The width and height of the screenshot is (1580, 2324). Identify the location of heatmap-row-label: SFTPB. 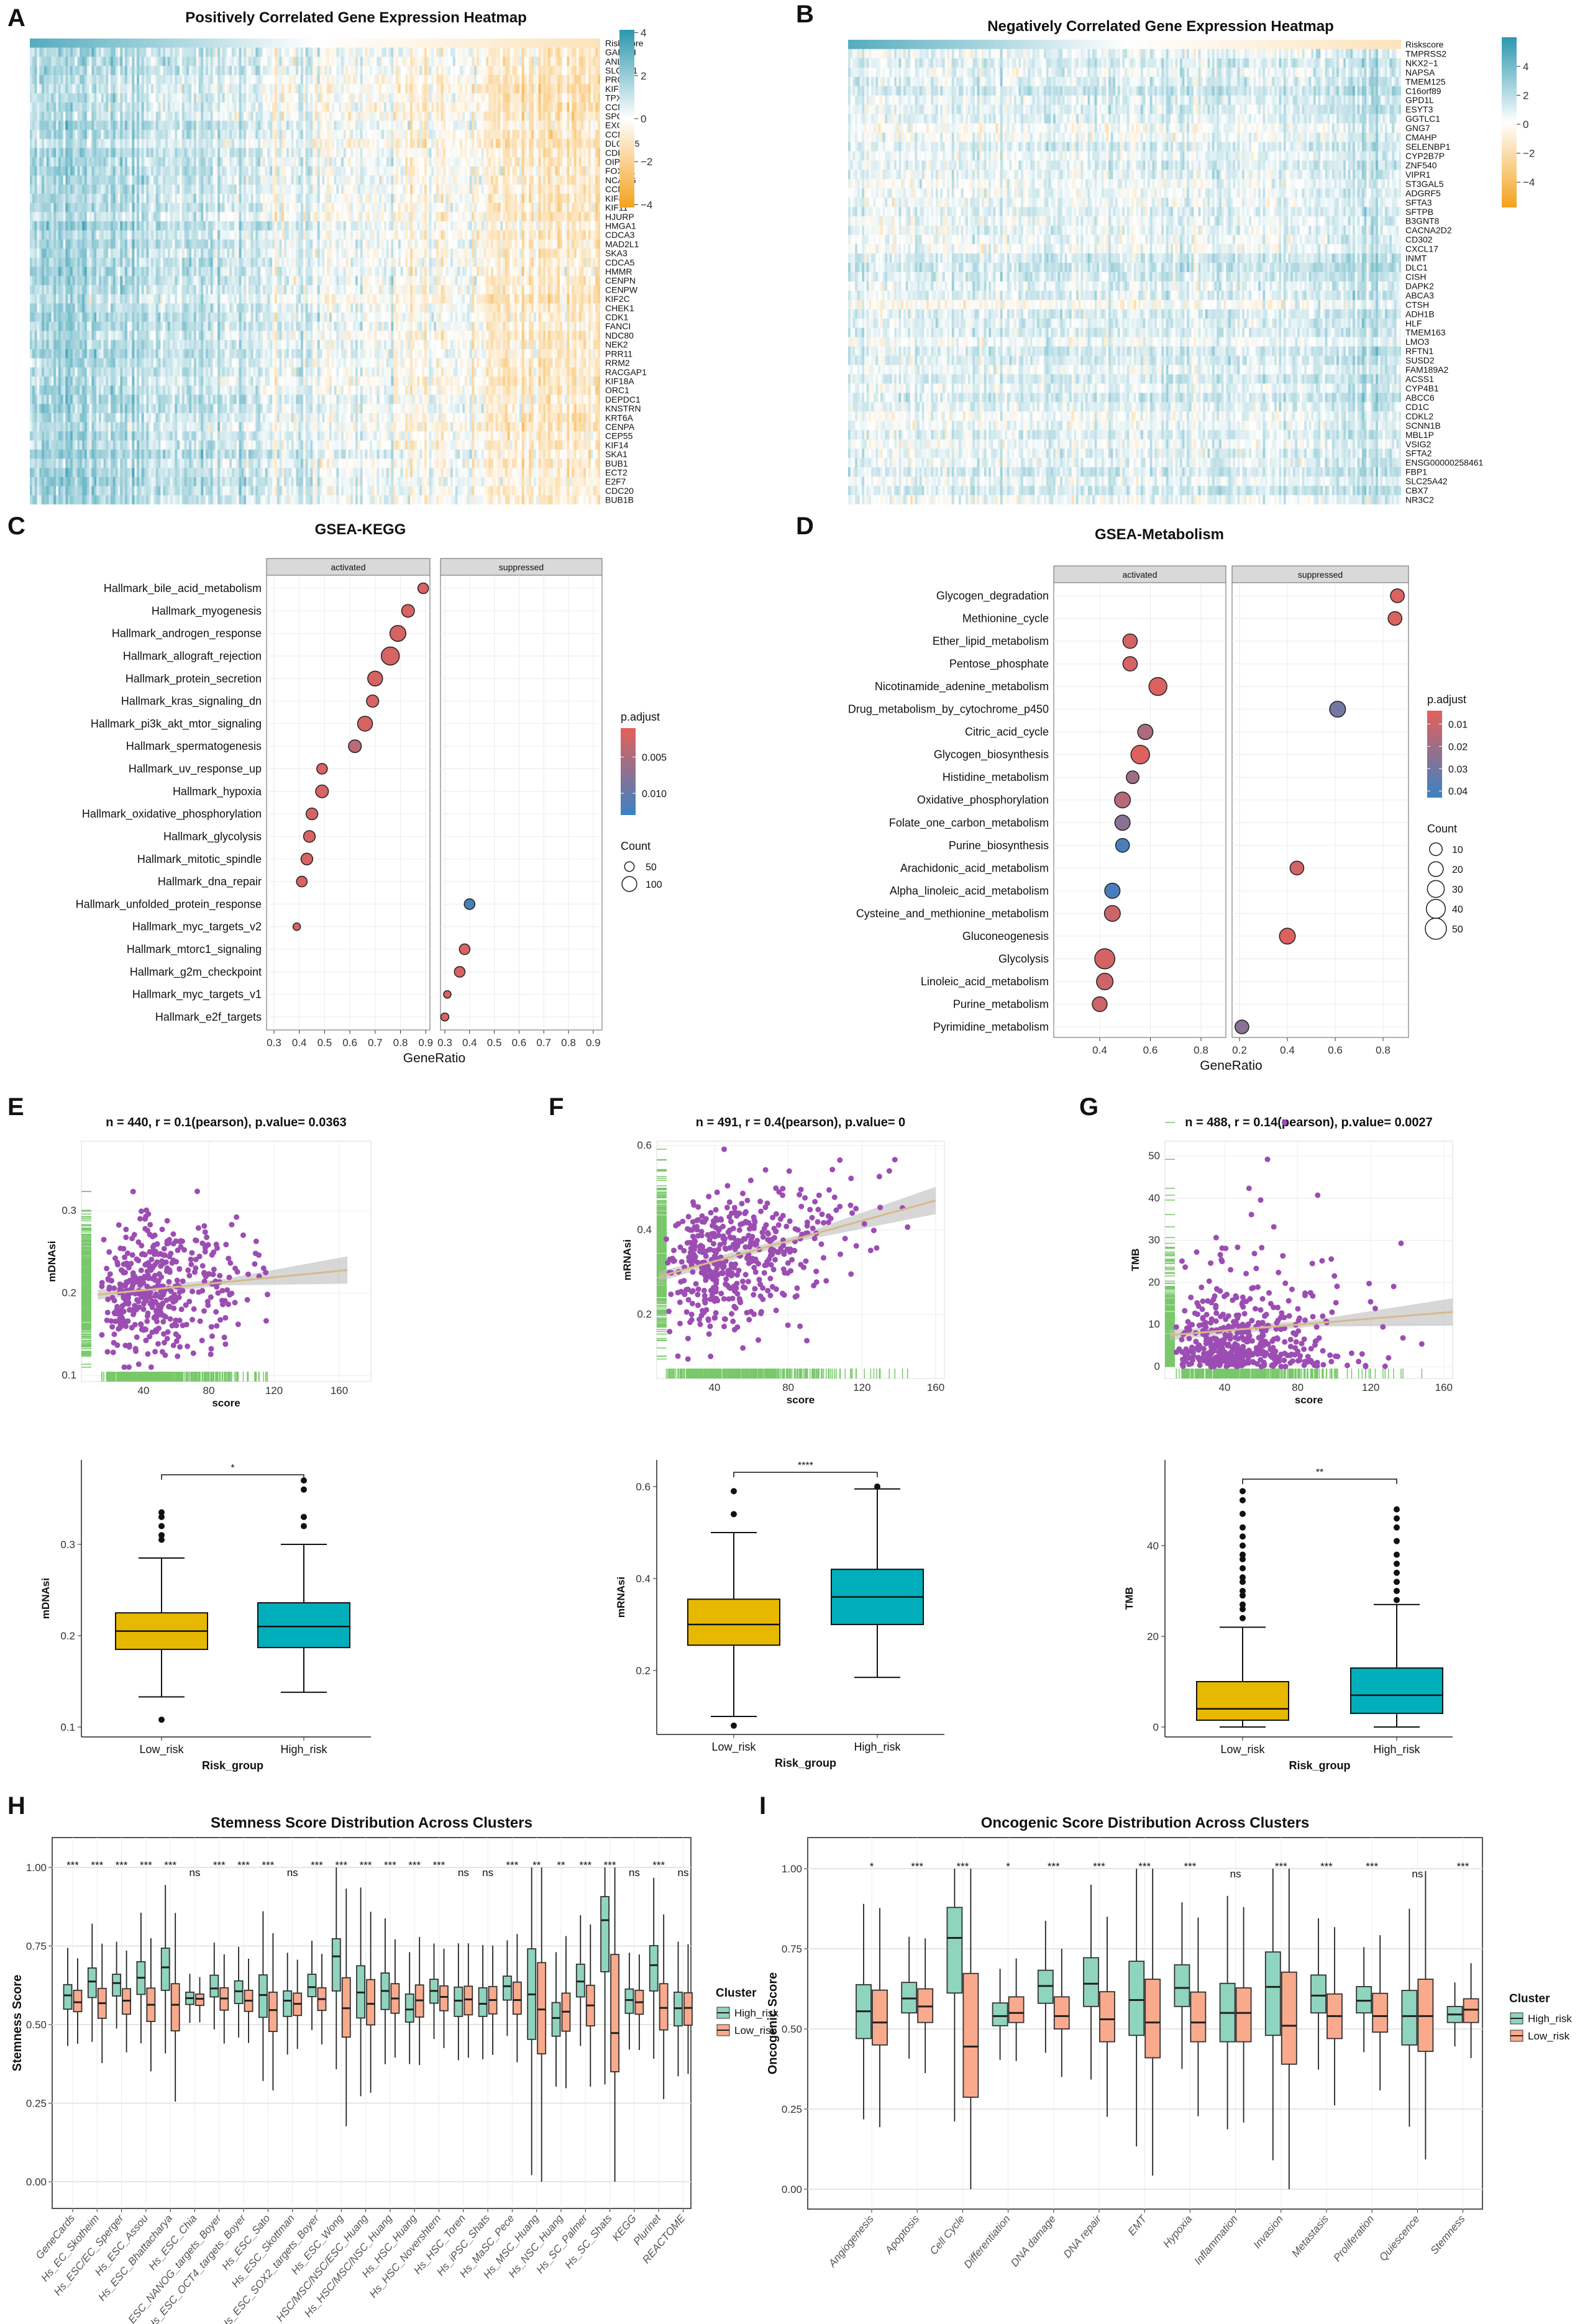
(1419, 212).